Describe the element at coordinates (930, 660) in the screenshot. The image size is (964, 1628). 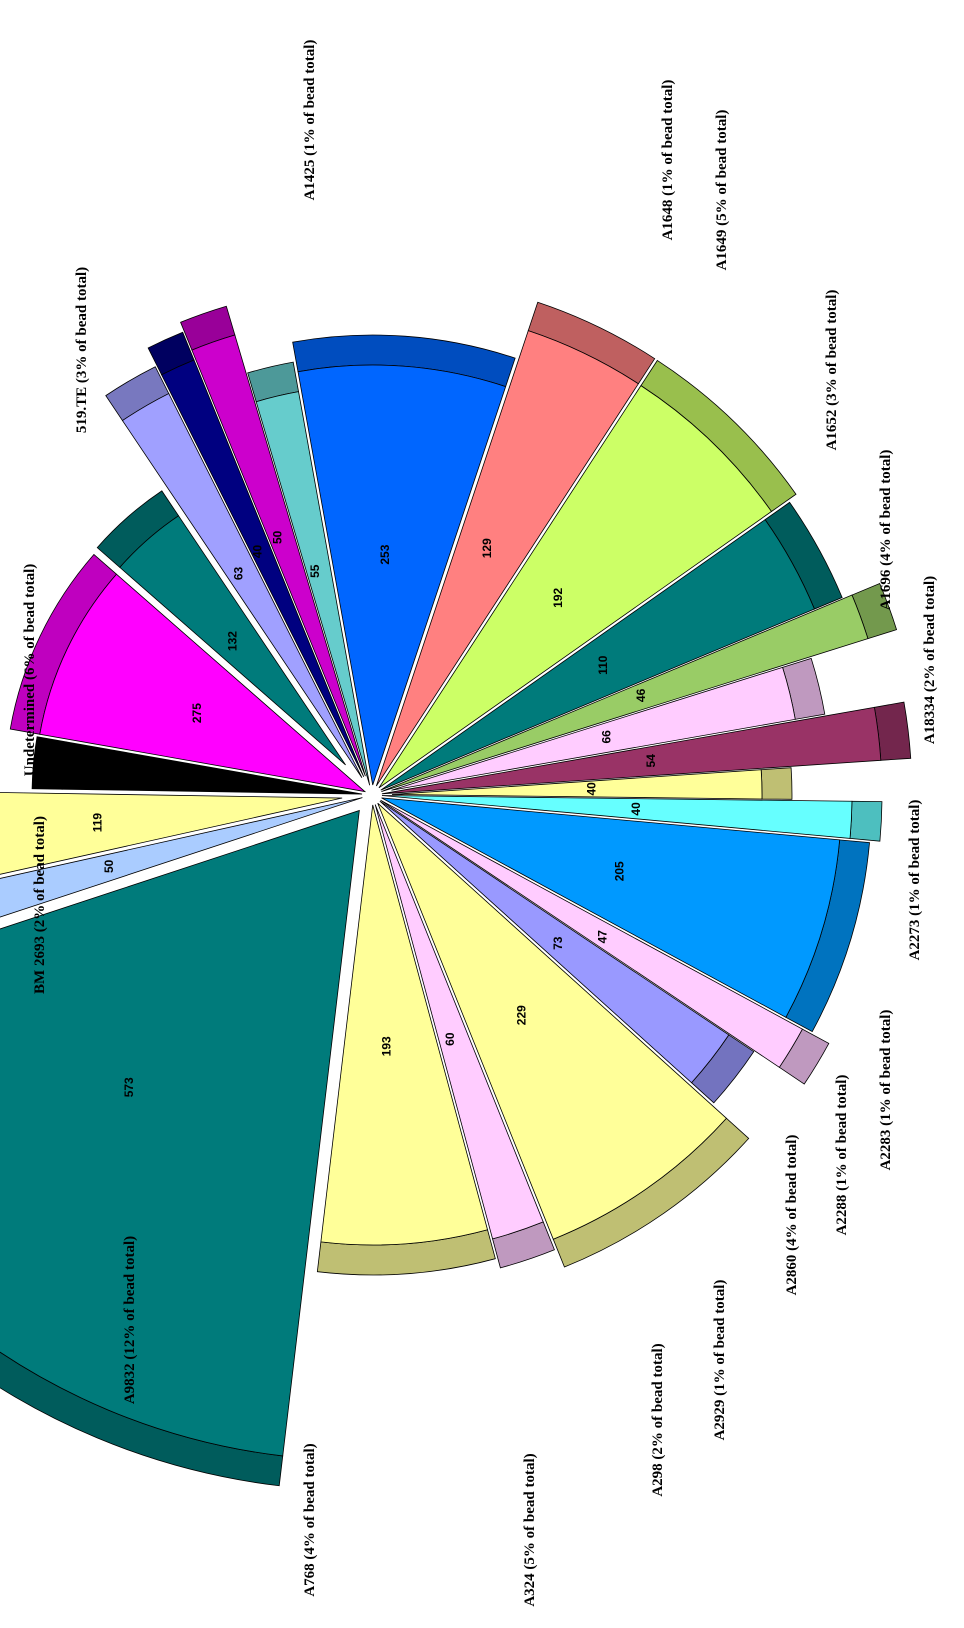
I see `category-label: A18334 (2% of bead total)` at that location.